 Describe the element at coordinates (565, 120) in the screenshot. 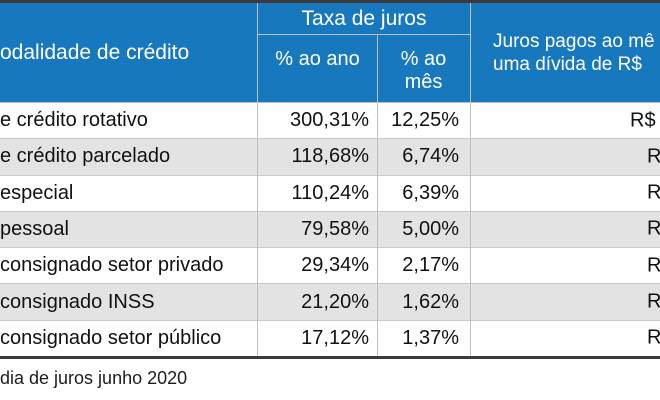

I see `cell-paid-amount: R$` at that location.